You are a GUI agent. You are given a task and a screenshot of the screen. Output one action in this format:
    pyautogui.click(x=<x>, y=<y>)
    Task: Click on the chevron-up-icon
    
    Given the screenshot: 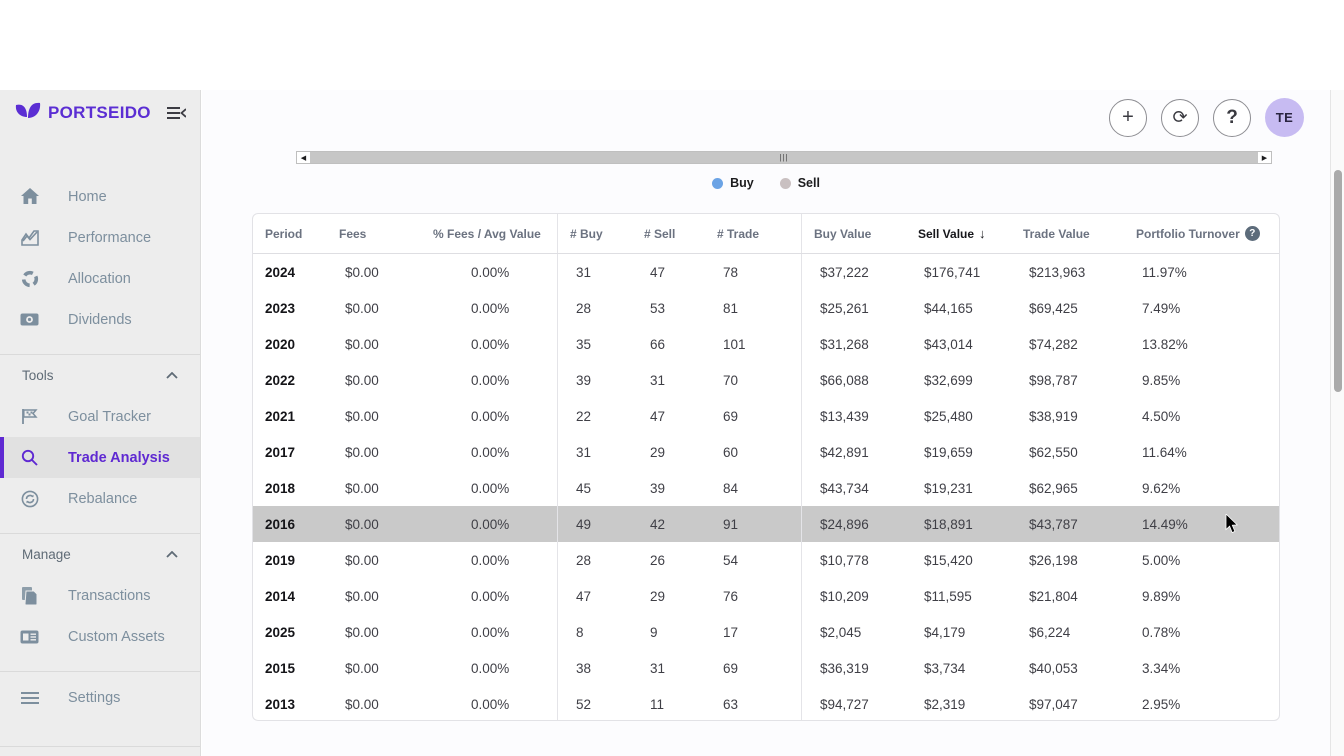 What is the action you would take?
    pyautogui.click(x=172, y=554)
    